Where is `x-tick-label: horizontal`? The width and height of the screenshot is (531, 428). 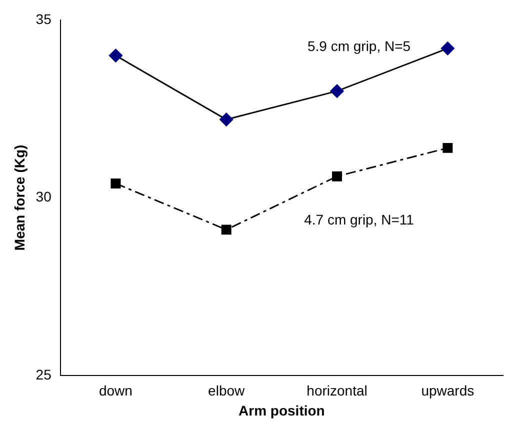
x-tick-label: horizontal is located at coordinates (337, 390).